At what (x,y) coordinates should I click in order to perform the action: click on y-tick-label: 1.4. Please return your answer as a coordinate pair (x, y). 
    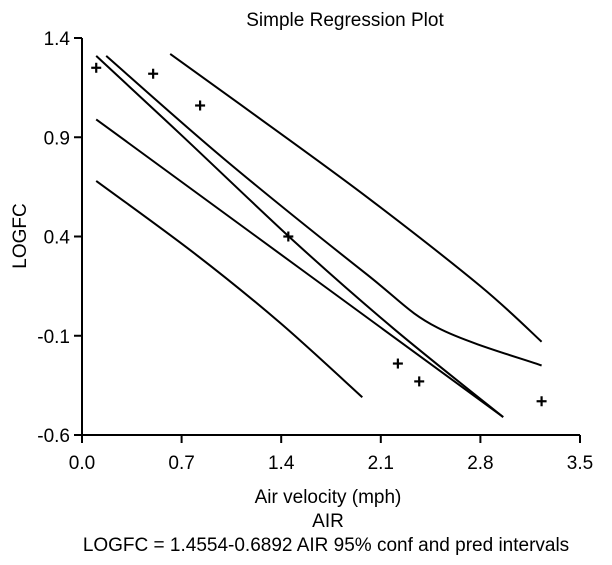
    Looking at the image, I should click on (57, 39).